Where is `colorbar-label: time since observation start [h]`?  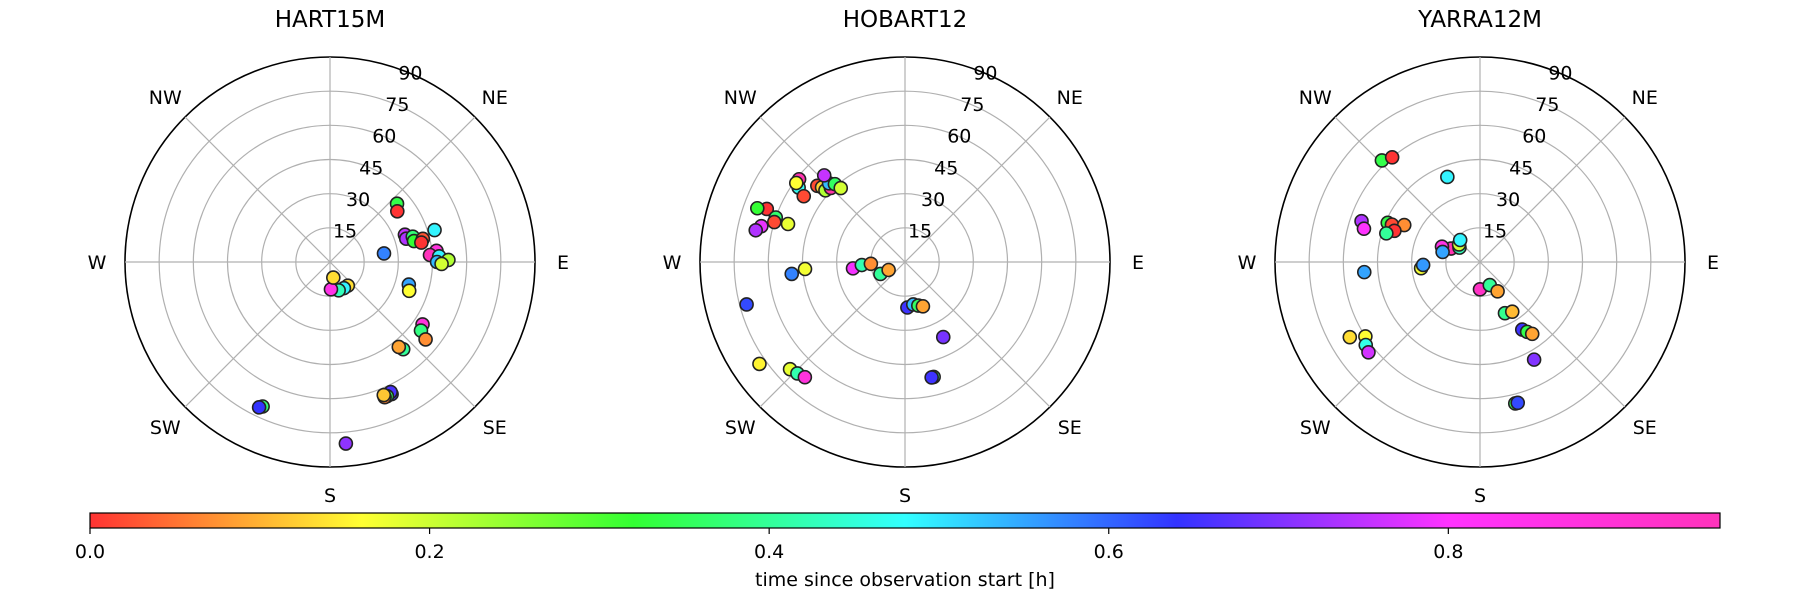
colorbar-label: time since observation start [h] is located at coordinates (905, 580).